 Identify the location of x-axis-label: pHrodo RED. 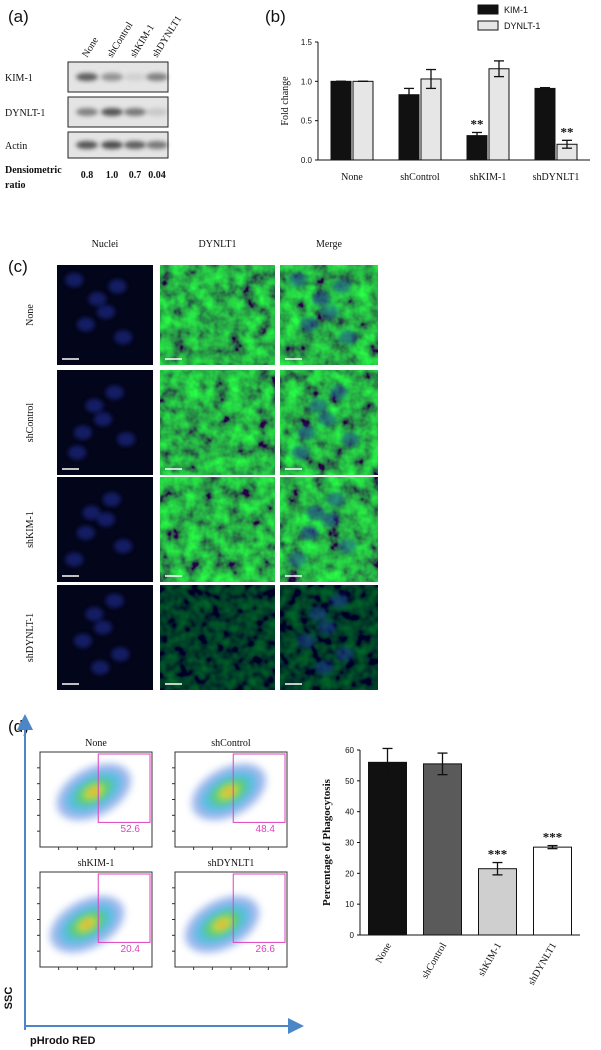
(62, 1041).